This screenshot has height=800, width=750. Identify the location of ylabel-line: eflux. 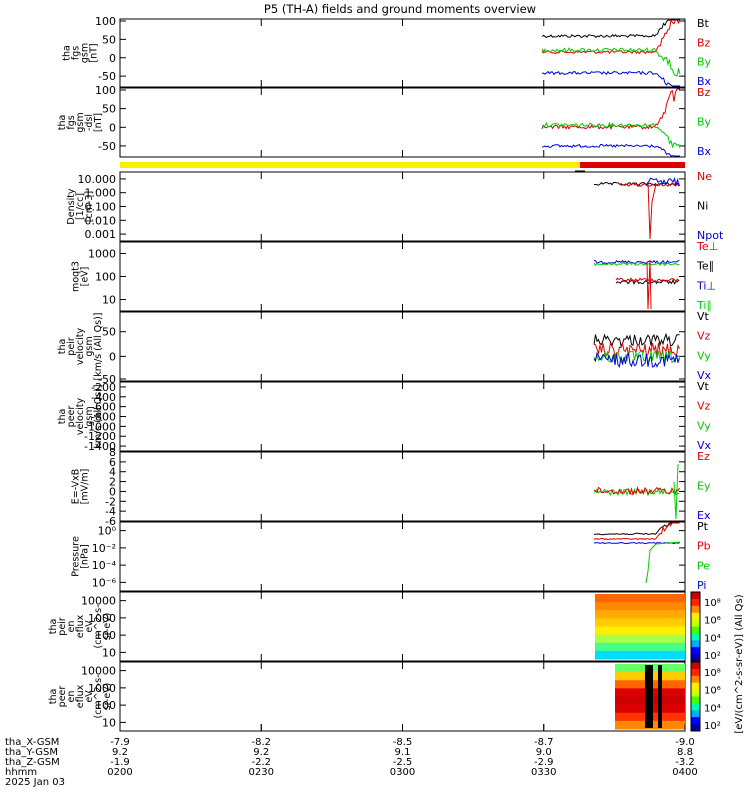
(80, 626).